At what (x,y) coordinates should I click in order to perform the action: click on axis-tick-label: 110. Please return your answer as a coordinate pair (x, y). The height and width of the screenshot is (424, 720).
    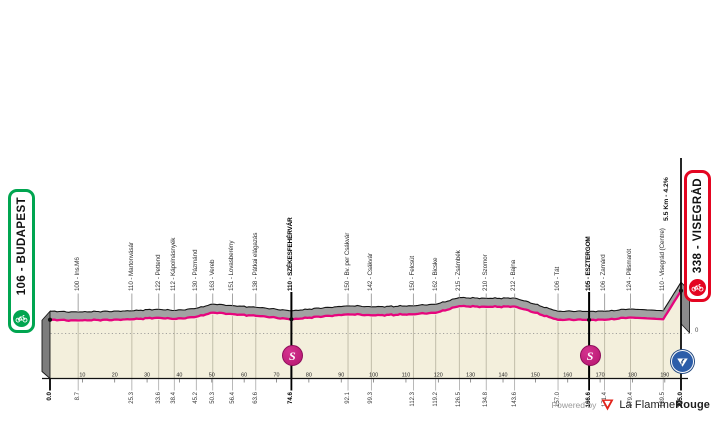
    Looking at the image, I should click on (406, 376).